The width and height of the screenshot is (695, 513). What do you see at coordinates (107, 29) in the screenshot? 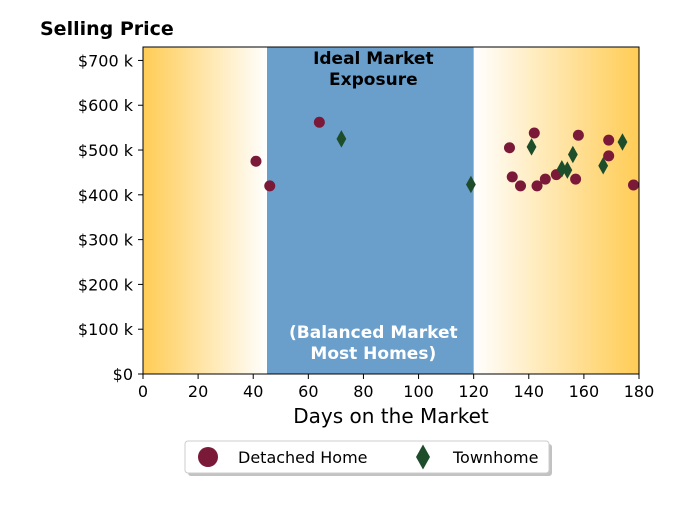
I see `chart-title: Selling Price` at bounding box center [107, 29].